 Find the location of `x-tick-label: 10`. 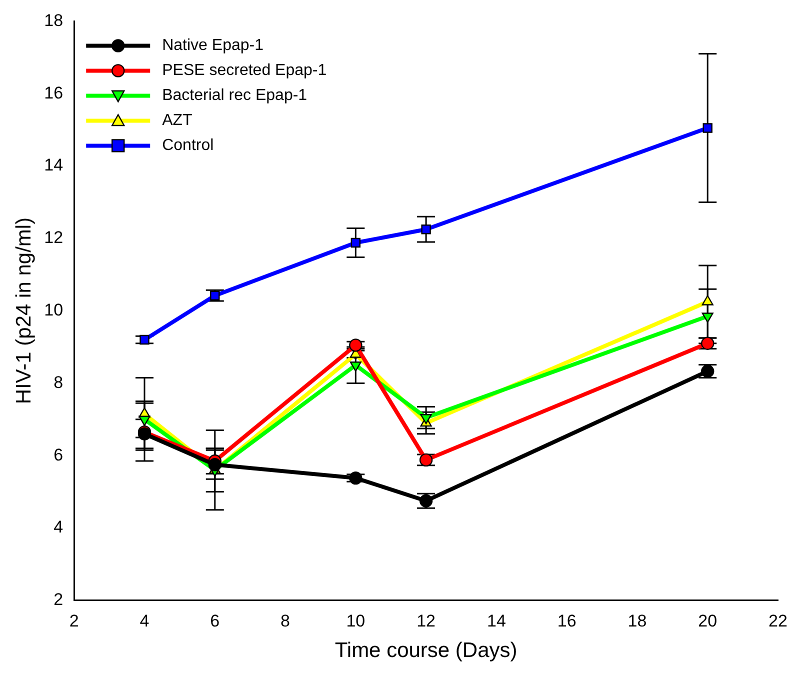

x-tick-label: 10 is located at coordinates (356, 620).